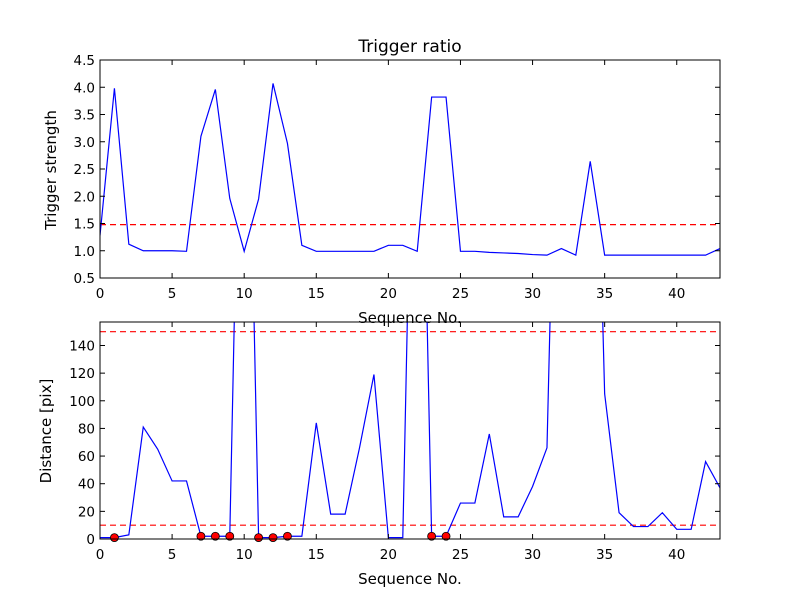  Describe the element at coordinates (84, 143) in the screenshot. I see `y-tick-label: 3.0` at that location.